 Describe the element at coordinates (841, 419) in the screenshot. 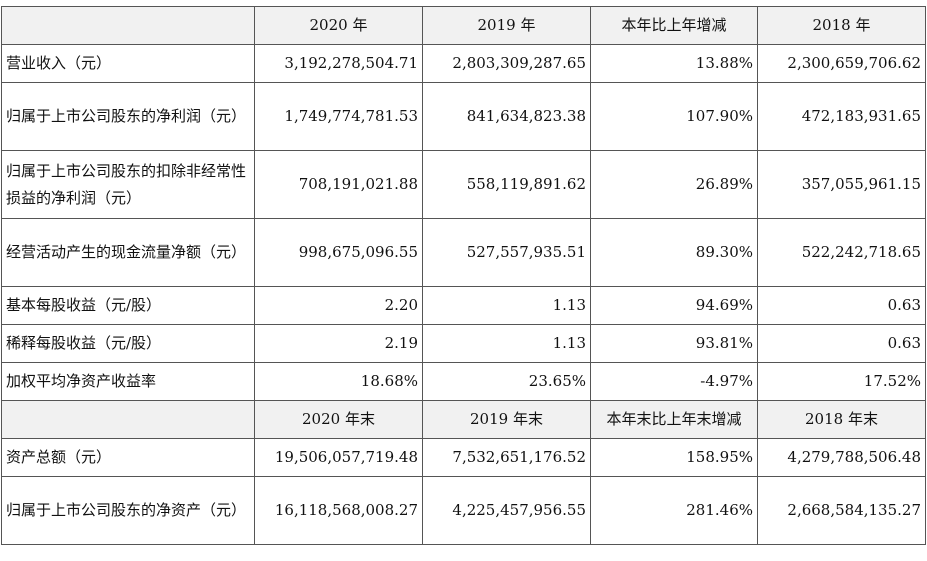

I see `header-cell: 2018 年末` at that location.